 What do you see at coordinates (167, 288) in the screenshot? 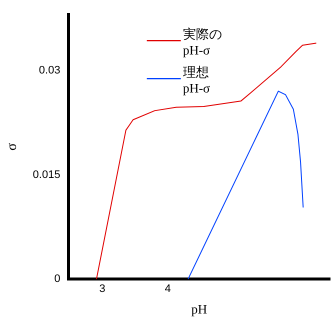
I see `x-tick-label: 4` at bounding box center [167, 288].